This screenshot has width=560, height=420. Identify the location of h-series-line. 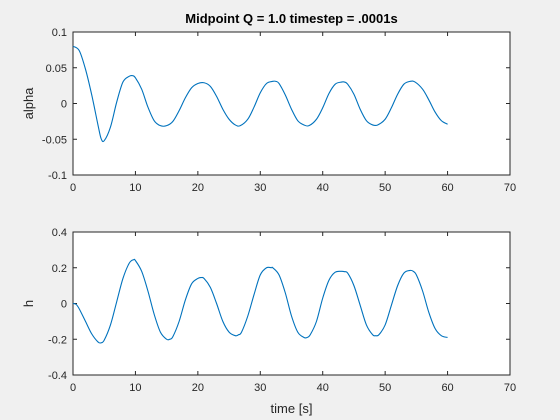
(260, 301).